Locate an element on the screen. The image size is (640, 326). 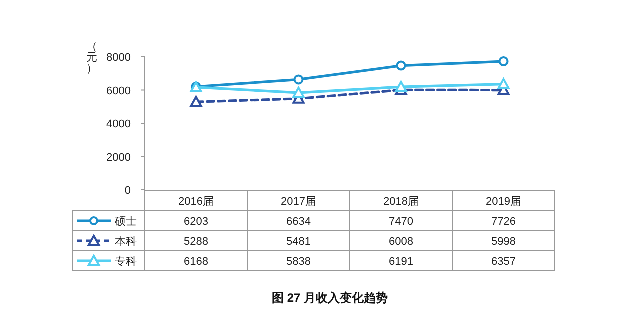
x-tick-label: 2018届 is located at coordinates (401, 202).